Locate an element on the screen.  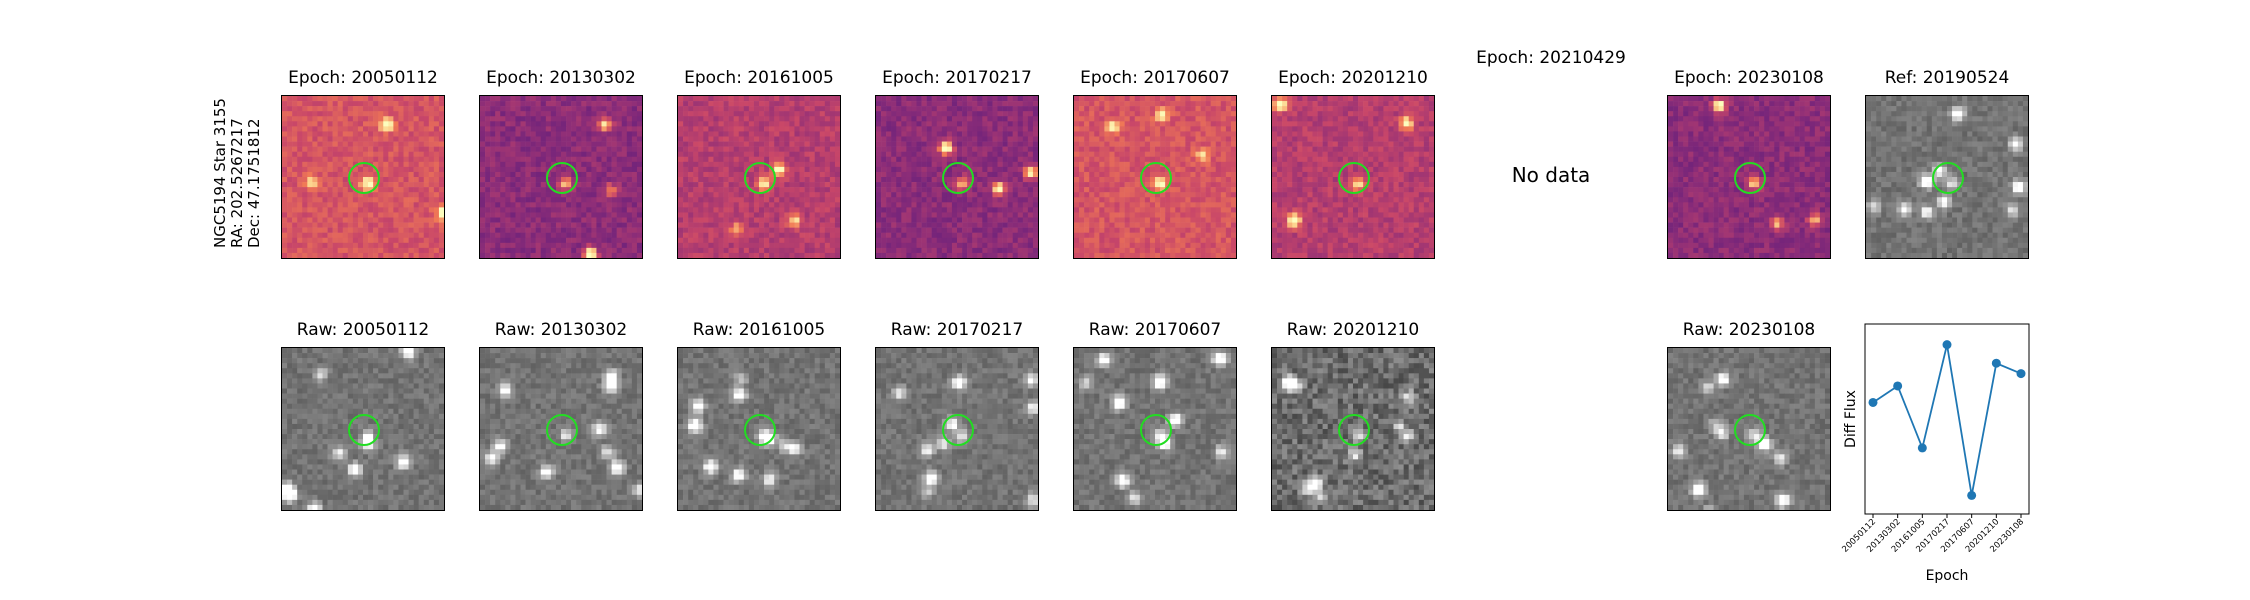
panel-title: Epoch: 20201210 is located at coordinates (1353, 78).